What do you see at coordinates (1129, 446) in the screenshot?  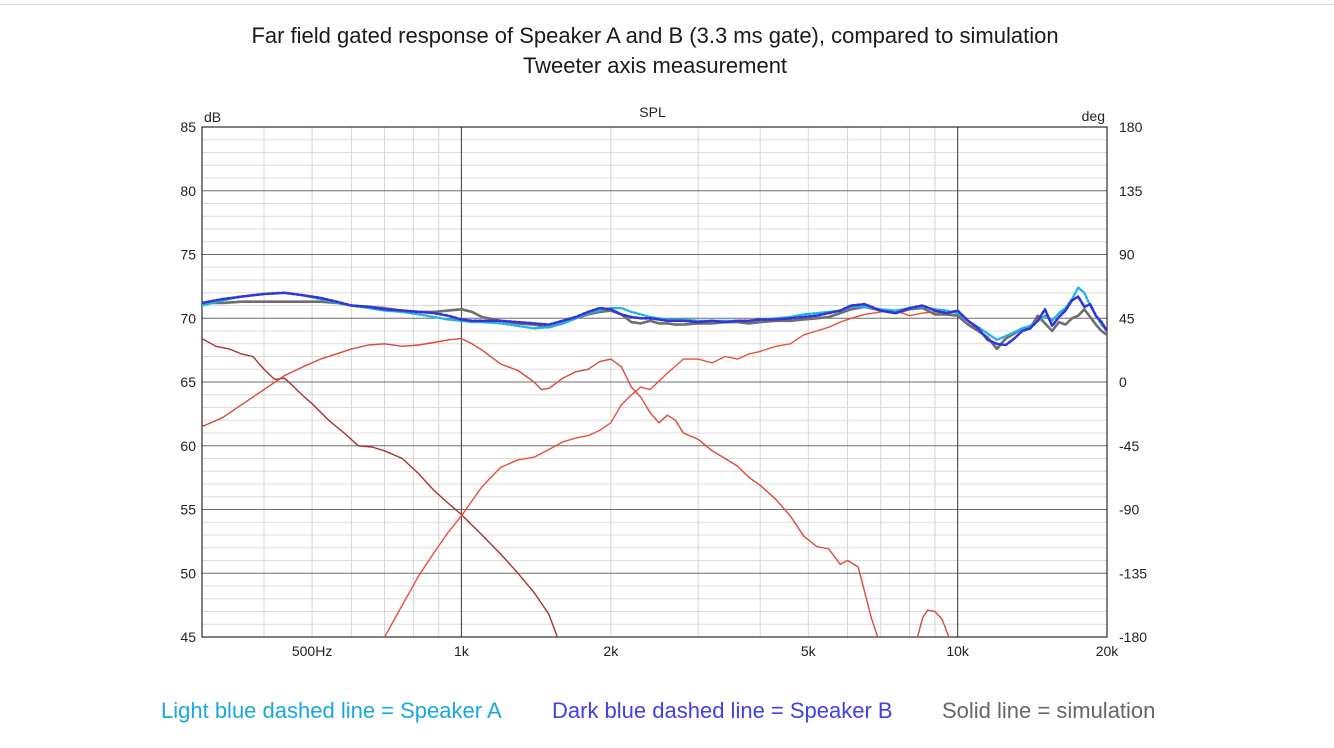 I see `y2-tick-label: -45` at bounding box center [1129, 446].